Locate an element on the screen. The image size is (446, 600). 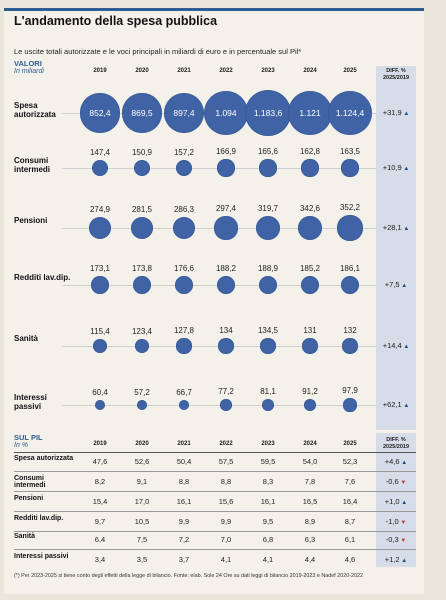
values-diff-header-line2: 2025/2019 is located at coordinates (396, 78).